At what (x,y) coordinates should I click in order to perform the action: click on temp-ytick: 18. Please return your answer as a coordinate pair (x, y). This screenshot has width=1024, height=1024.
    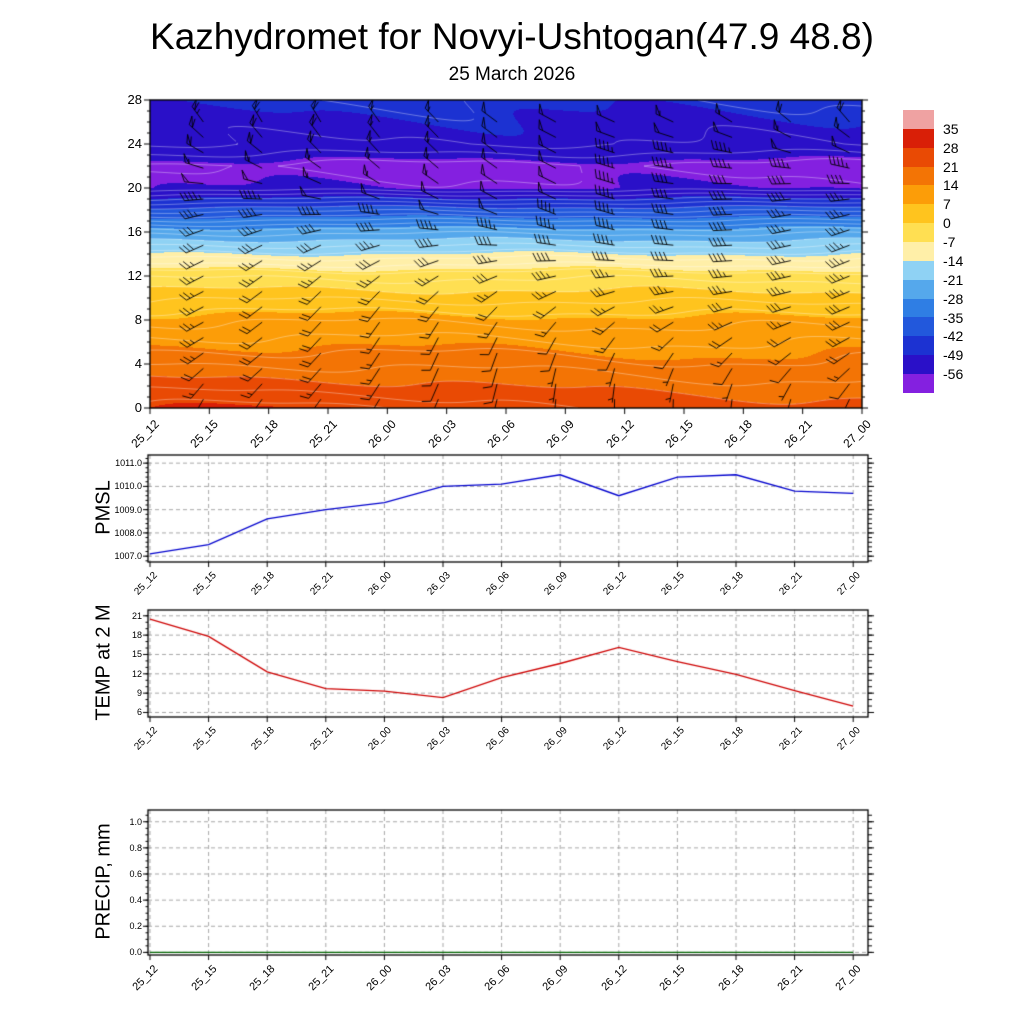
    Looking at the image, I should click on (136, 635).